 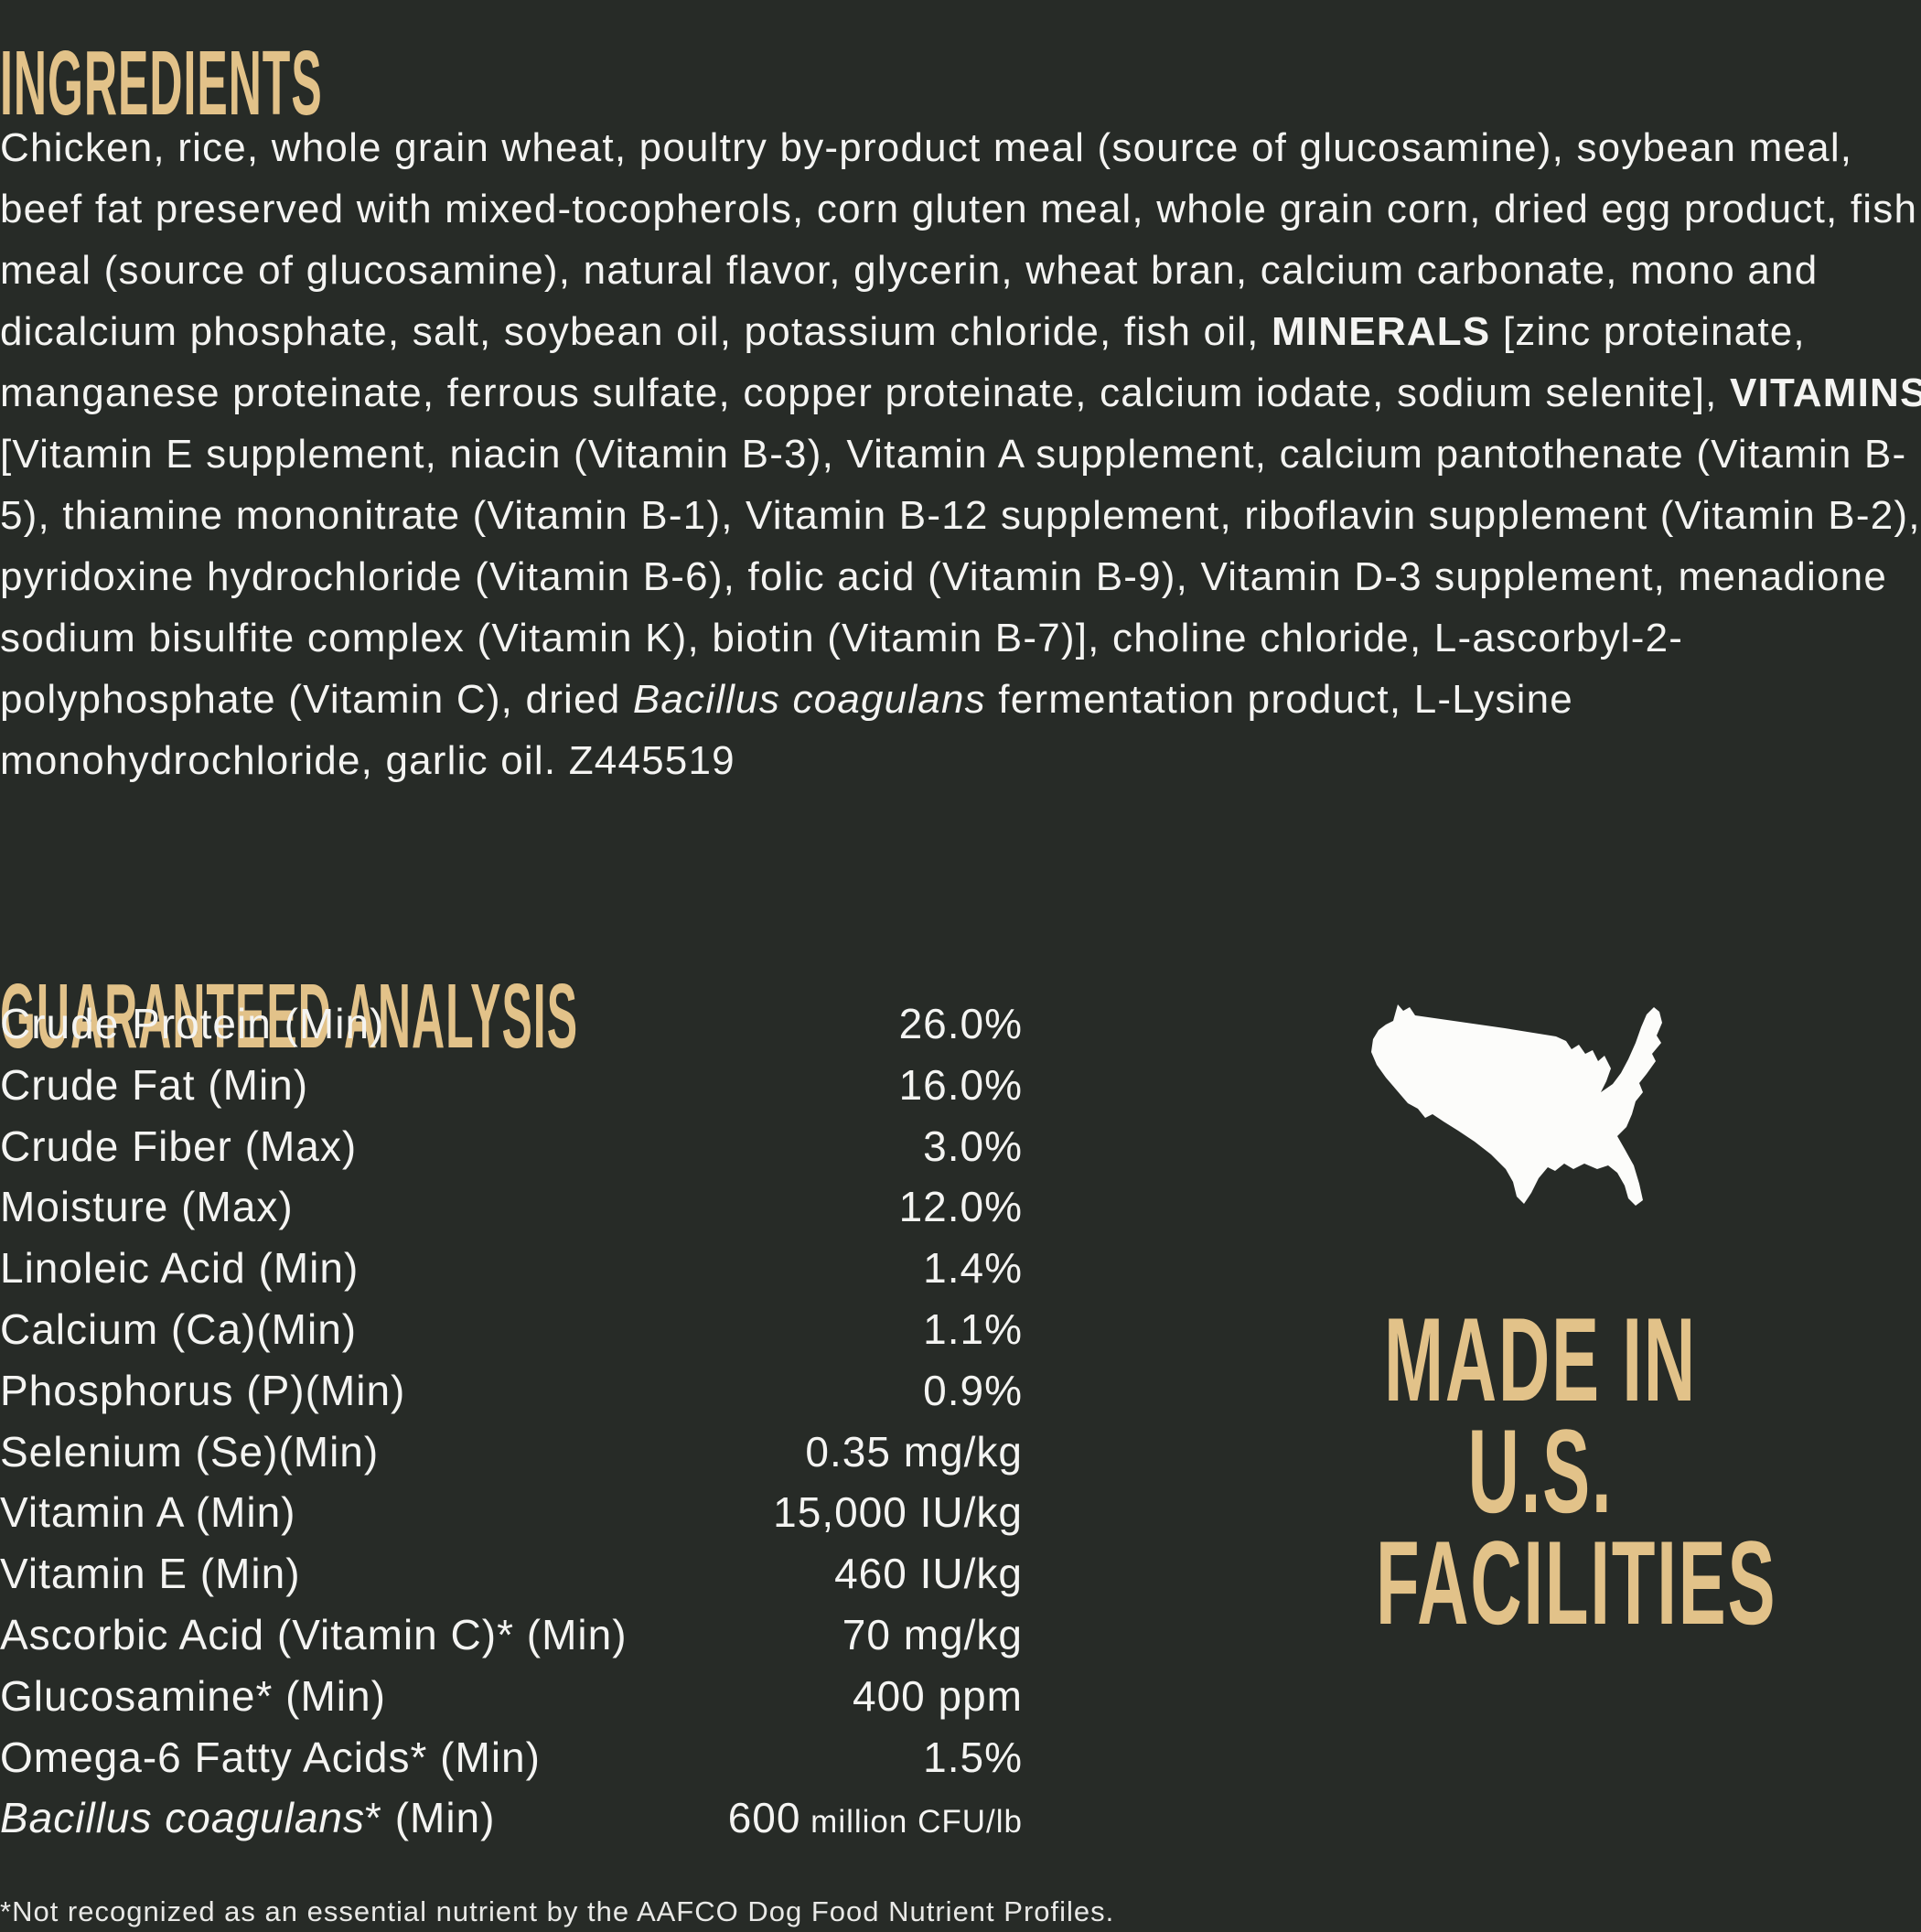 What do you see at coordinates (193, 1696) in the screenshot?
I see `nutrient-label: Glucosamine* (Min)` at bounding box center [193, 1696].